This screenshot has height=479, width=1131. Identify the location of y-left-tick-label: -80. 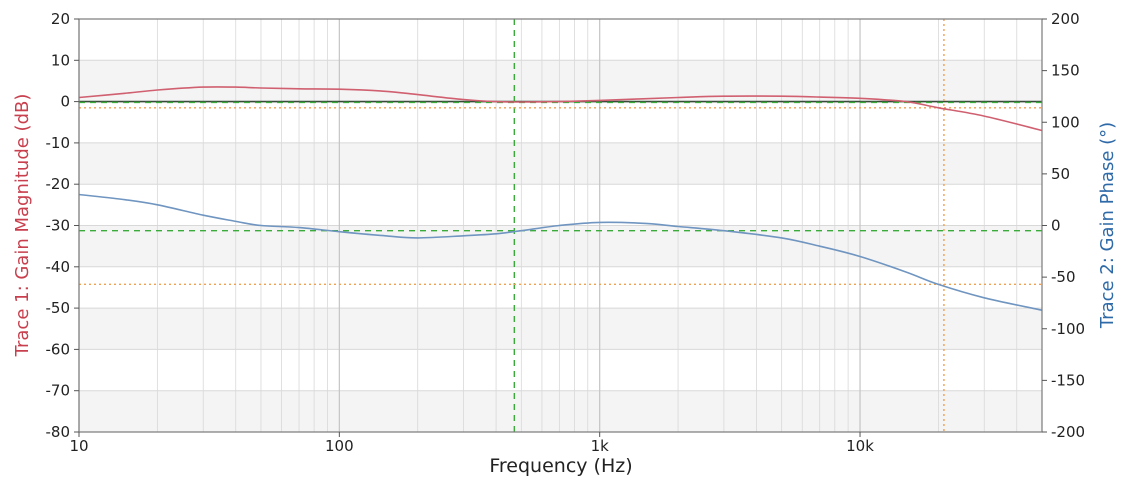
(58, 432).